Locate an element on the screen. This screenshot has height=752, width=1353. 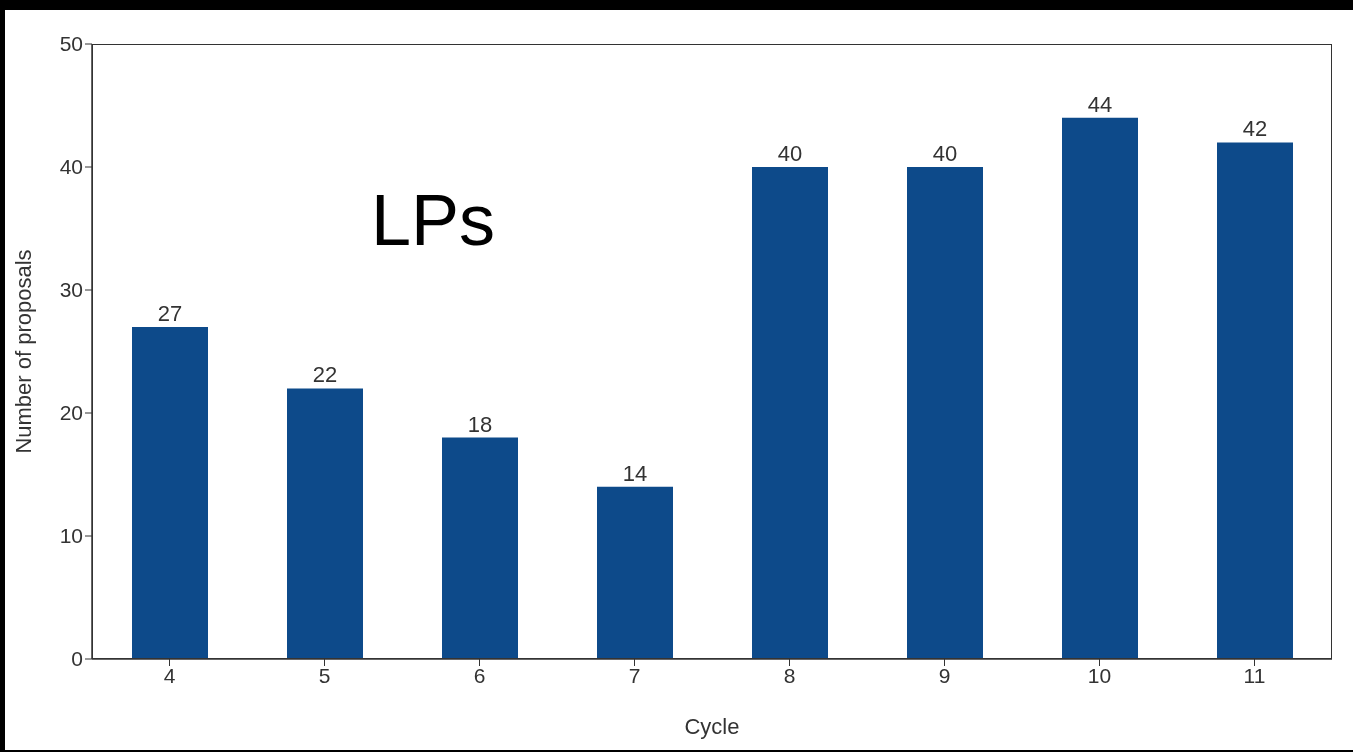
data-label: 44 is located at coordinates (1100, 104).